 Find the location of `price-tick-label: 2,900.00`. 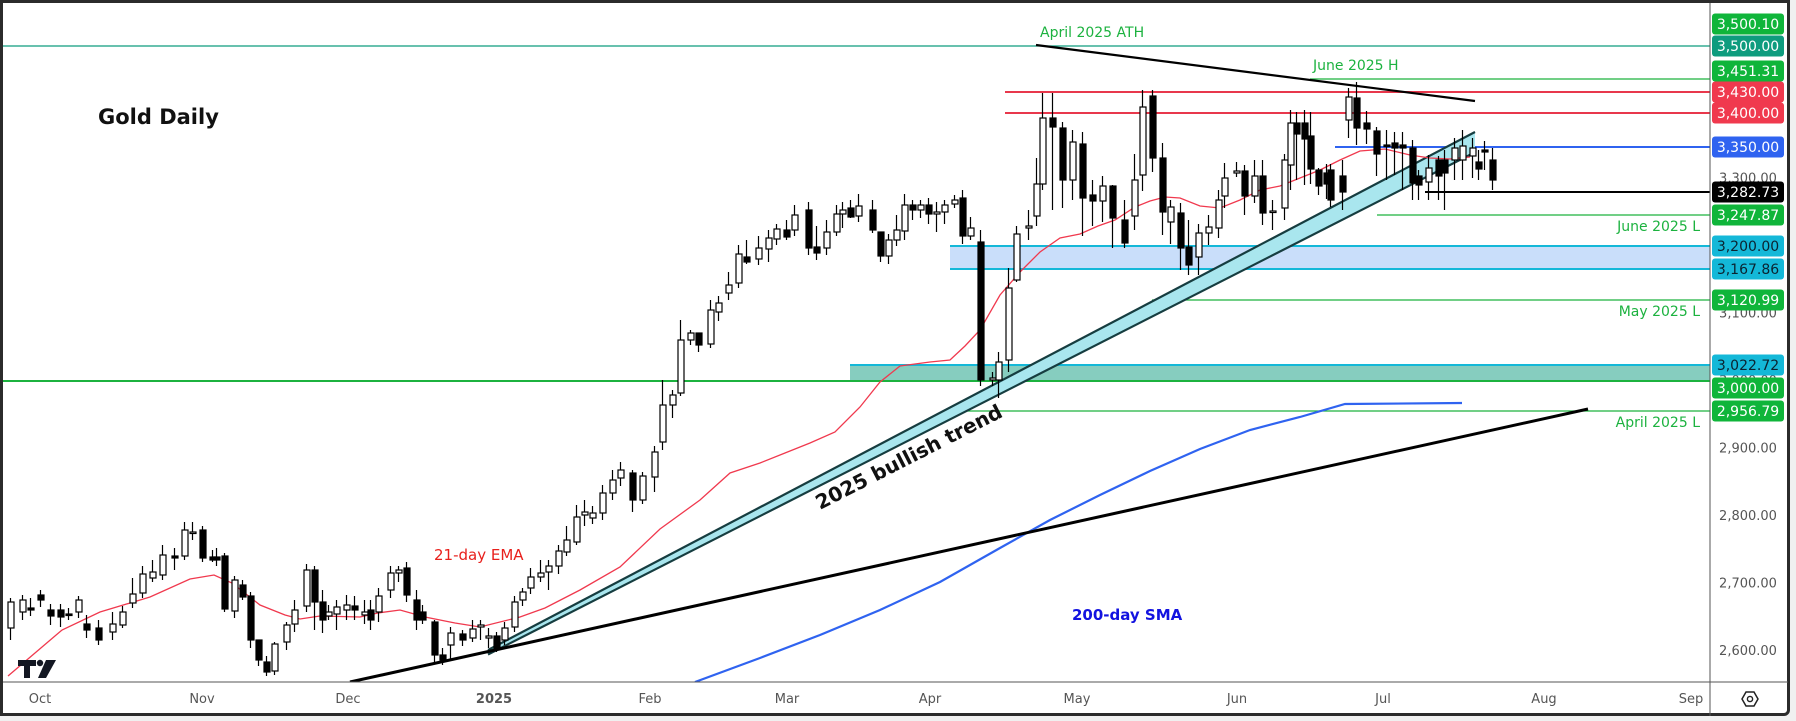

price-tick-label: 2,900.00 is located at coordinates (1748, 449).